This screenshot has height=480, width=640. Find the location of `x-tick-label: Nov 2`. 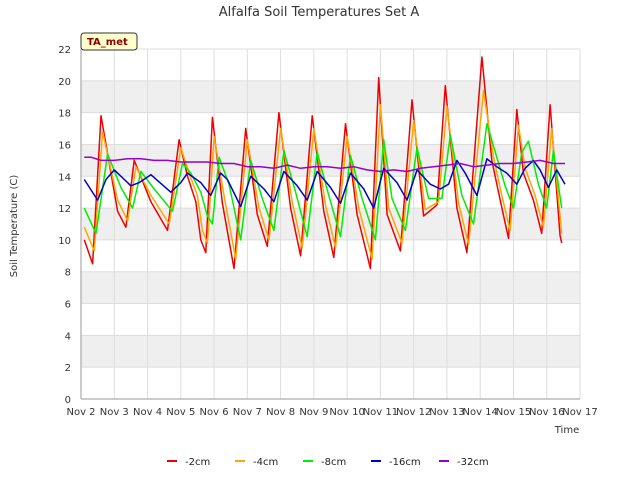

x-tick-label: Nov 2 is located at coordinates (80, 412).